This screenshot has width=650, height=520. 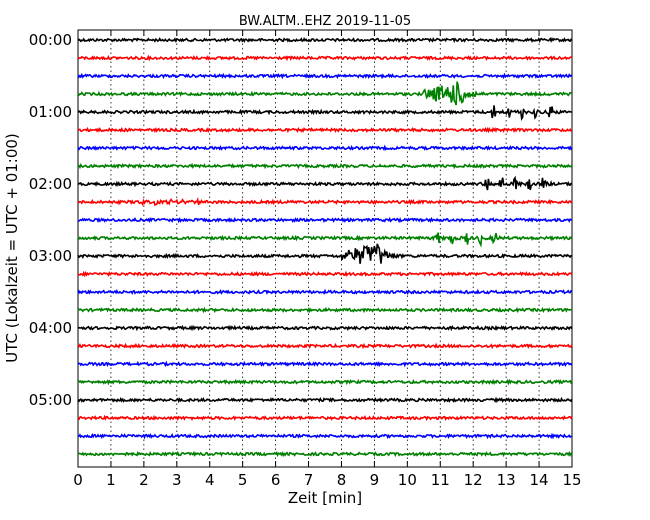 What do you see at coordinates (50, 40) in the screenshot?
I see `y-tick-label: 00:00` at bounding box center [50, 40].